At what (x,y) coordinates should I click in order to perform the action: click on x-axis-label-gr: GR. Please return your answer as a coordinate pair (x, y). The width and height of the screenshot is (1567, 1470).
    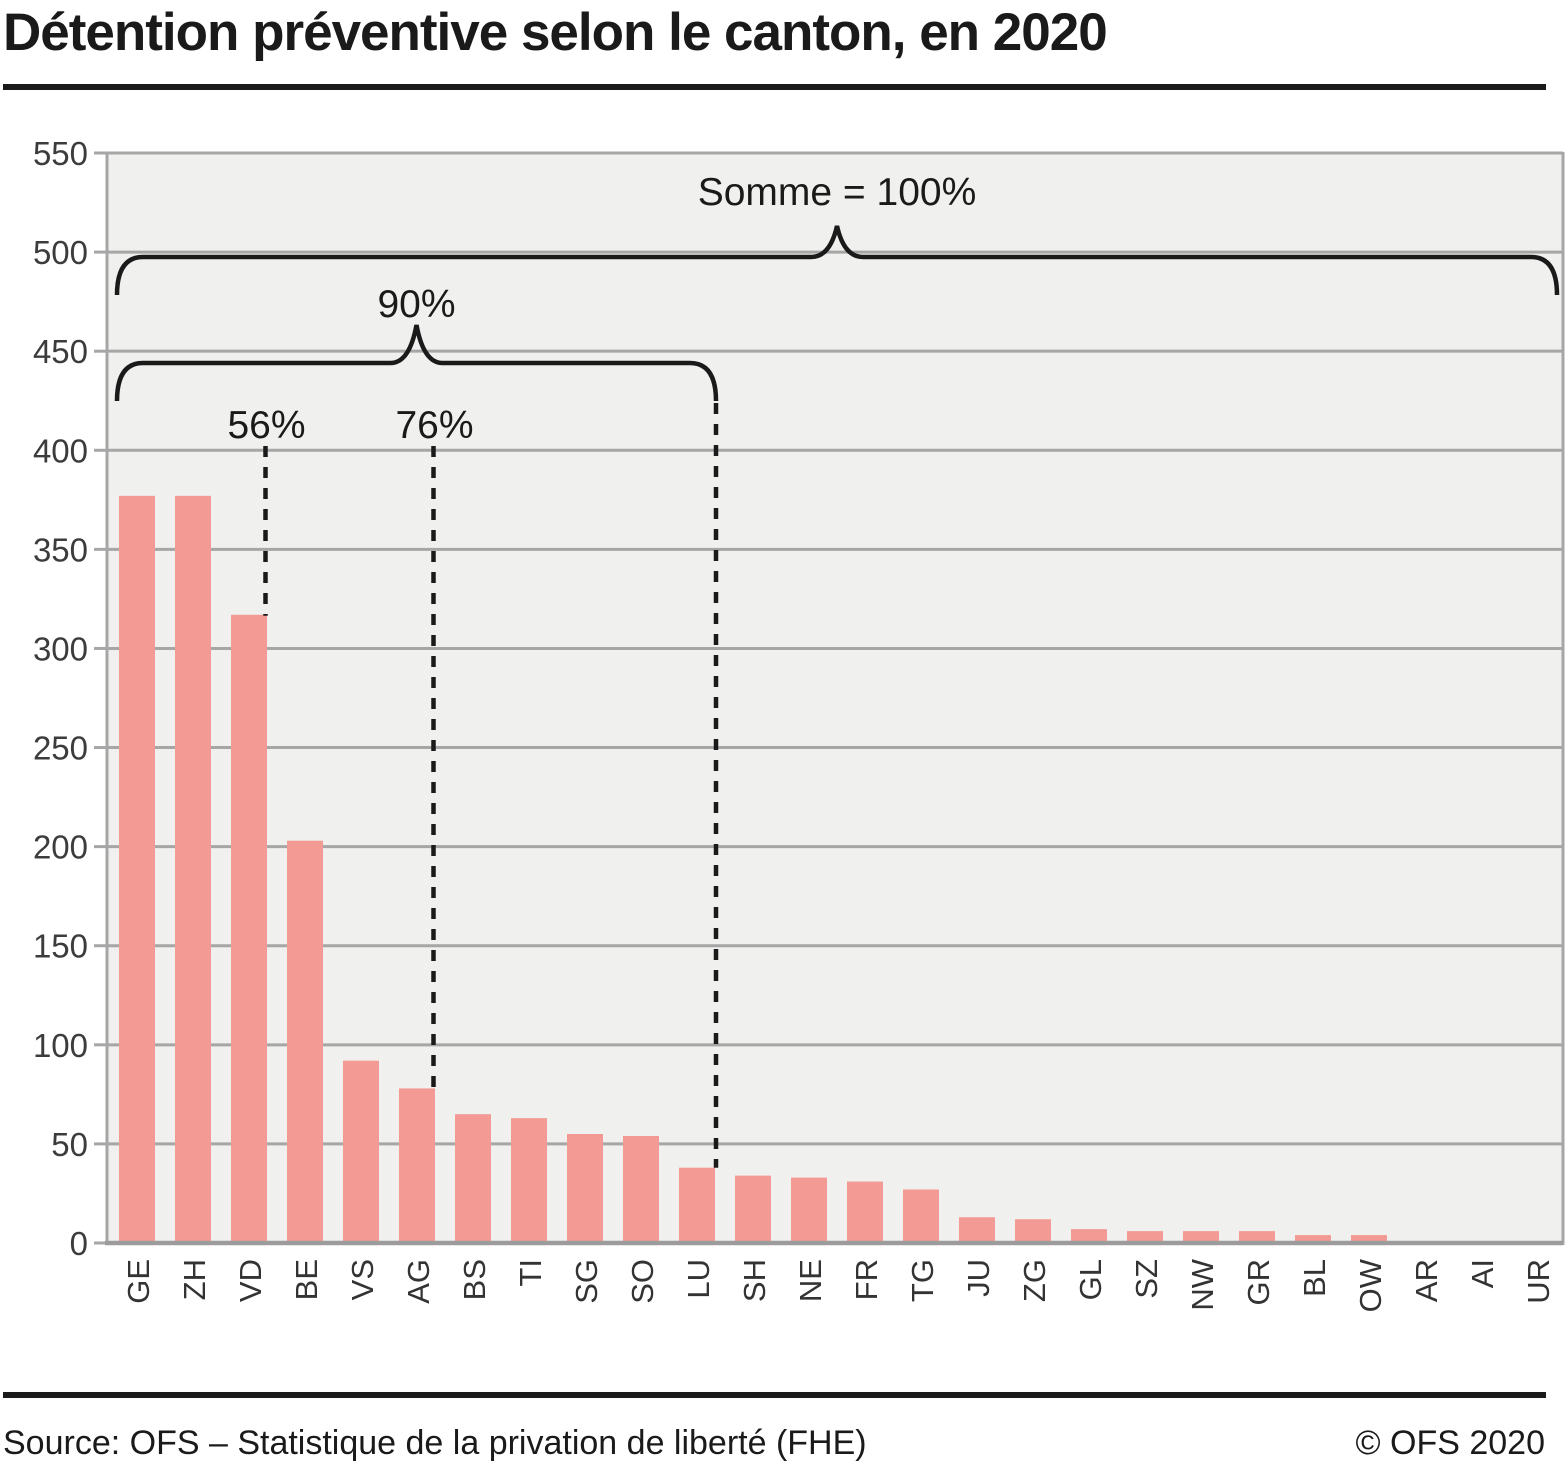
    Looking at the image, I should click on (1258, 1282).